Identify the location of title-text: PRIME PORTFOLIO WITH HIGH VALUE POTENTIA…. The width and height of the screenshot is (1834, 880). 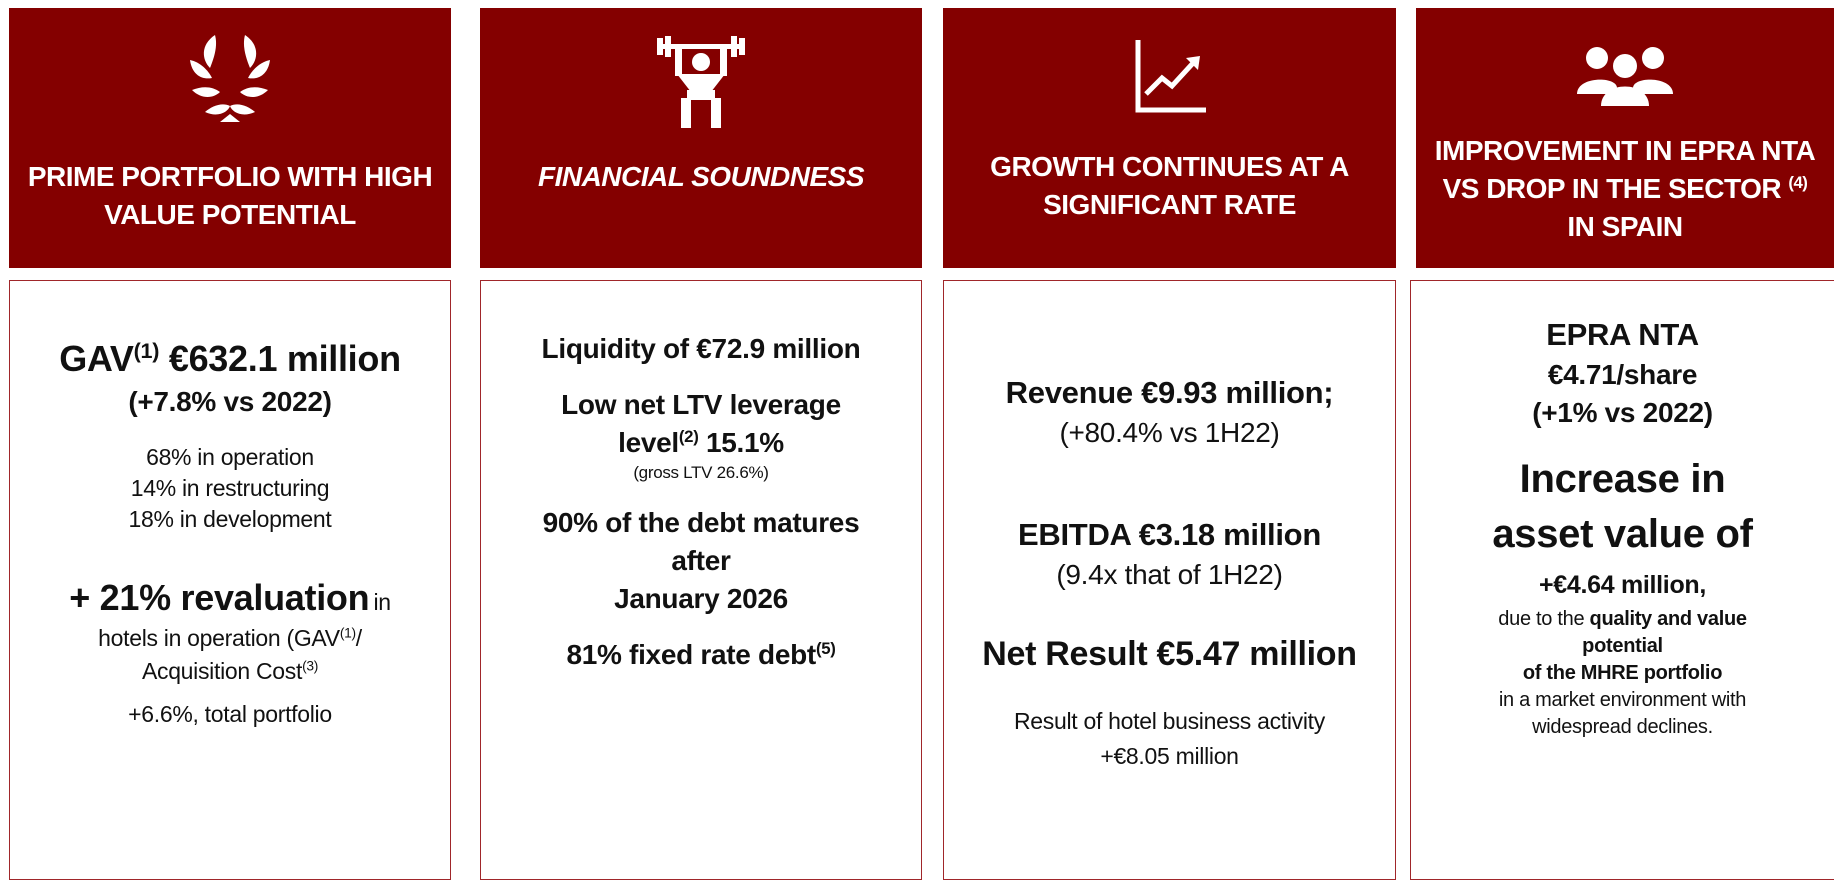
(230, 195).